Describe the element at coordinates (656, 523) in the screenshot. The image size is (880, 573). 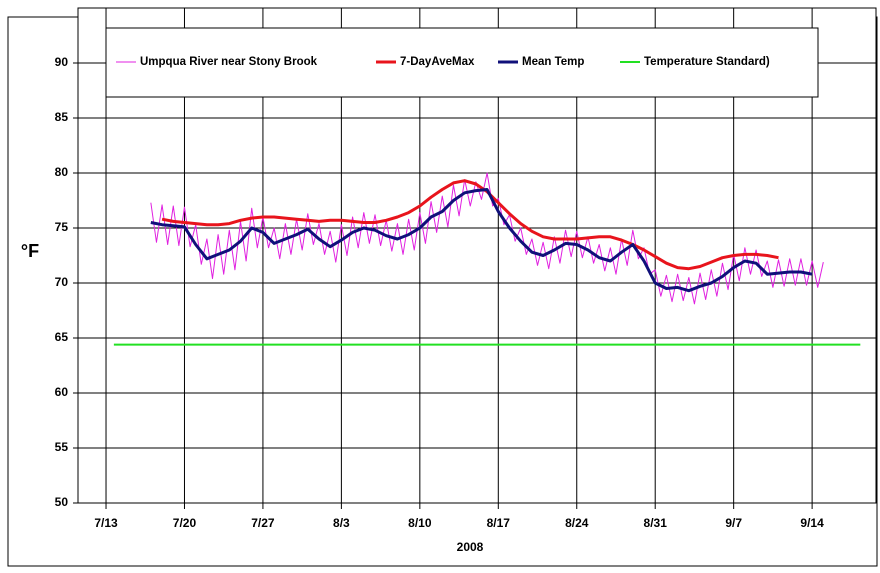
I see `x-tick-label: 8/31` at that location.